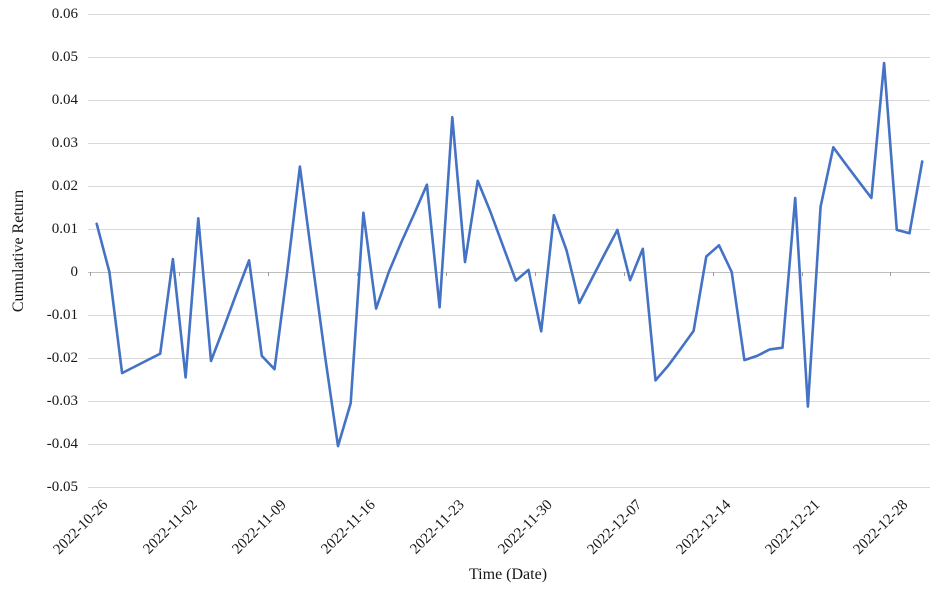  I want to click on y-tick-label: 0.05, so click(64, 57).